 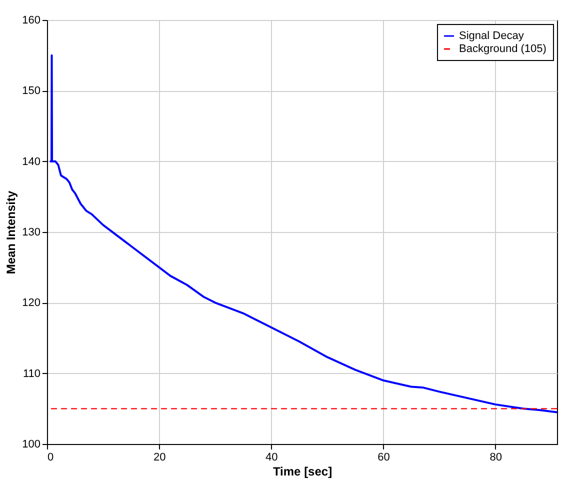 I want to click on y-tick-label: 160, so click(x=31, y=20).